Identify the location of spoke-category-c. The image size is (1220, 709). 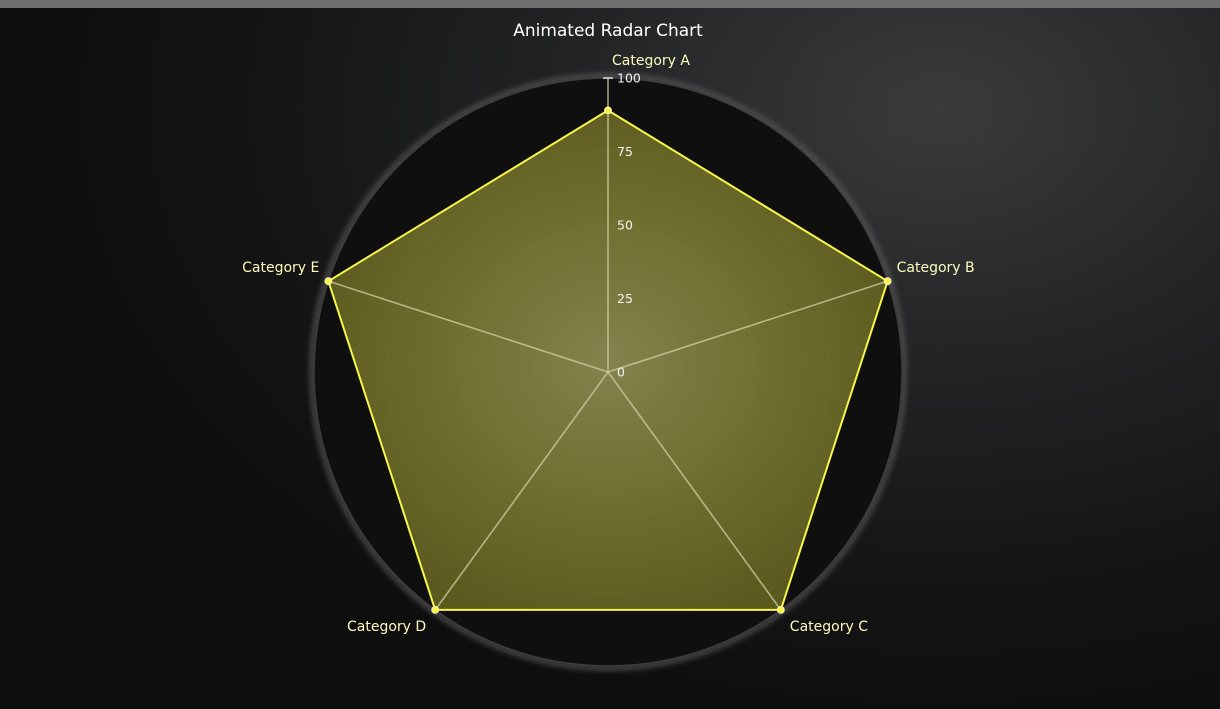
(694, 491).